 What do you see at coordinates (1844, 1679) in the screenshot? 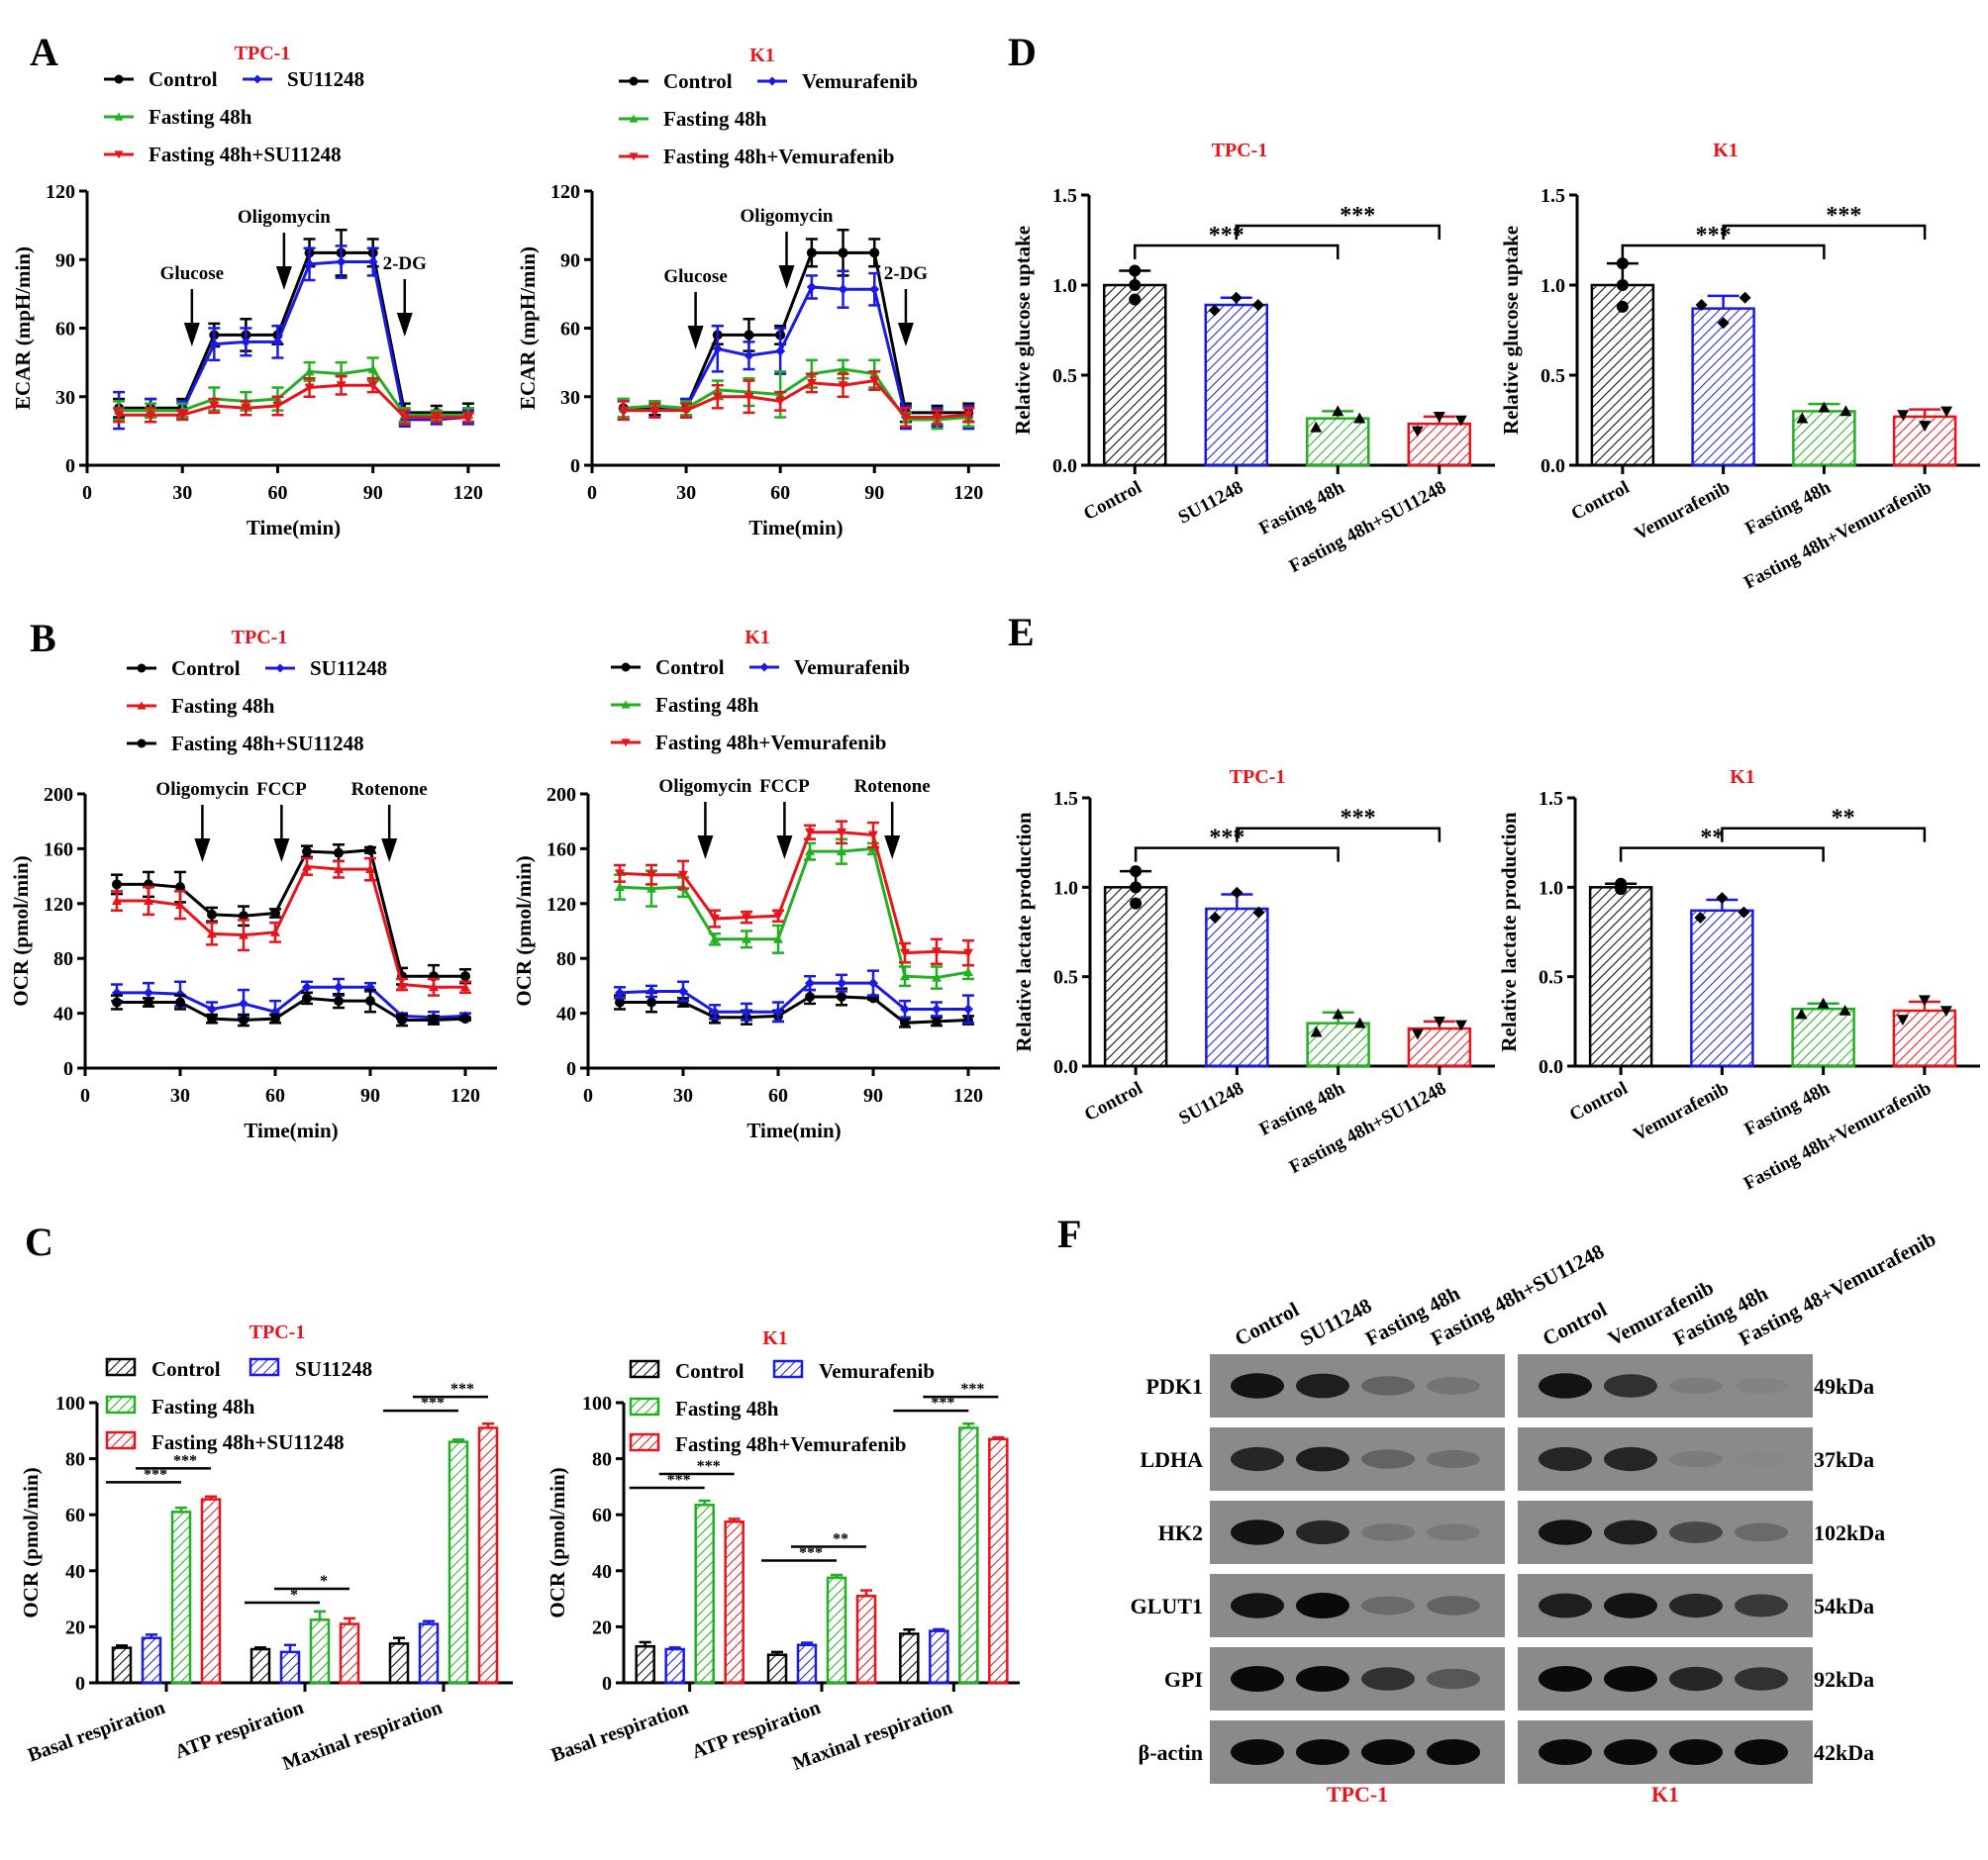
I see `molecular-weight-label: 92kDa` at bounding box center [1844, 1679].